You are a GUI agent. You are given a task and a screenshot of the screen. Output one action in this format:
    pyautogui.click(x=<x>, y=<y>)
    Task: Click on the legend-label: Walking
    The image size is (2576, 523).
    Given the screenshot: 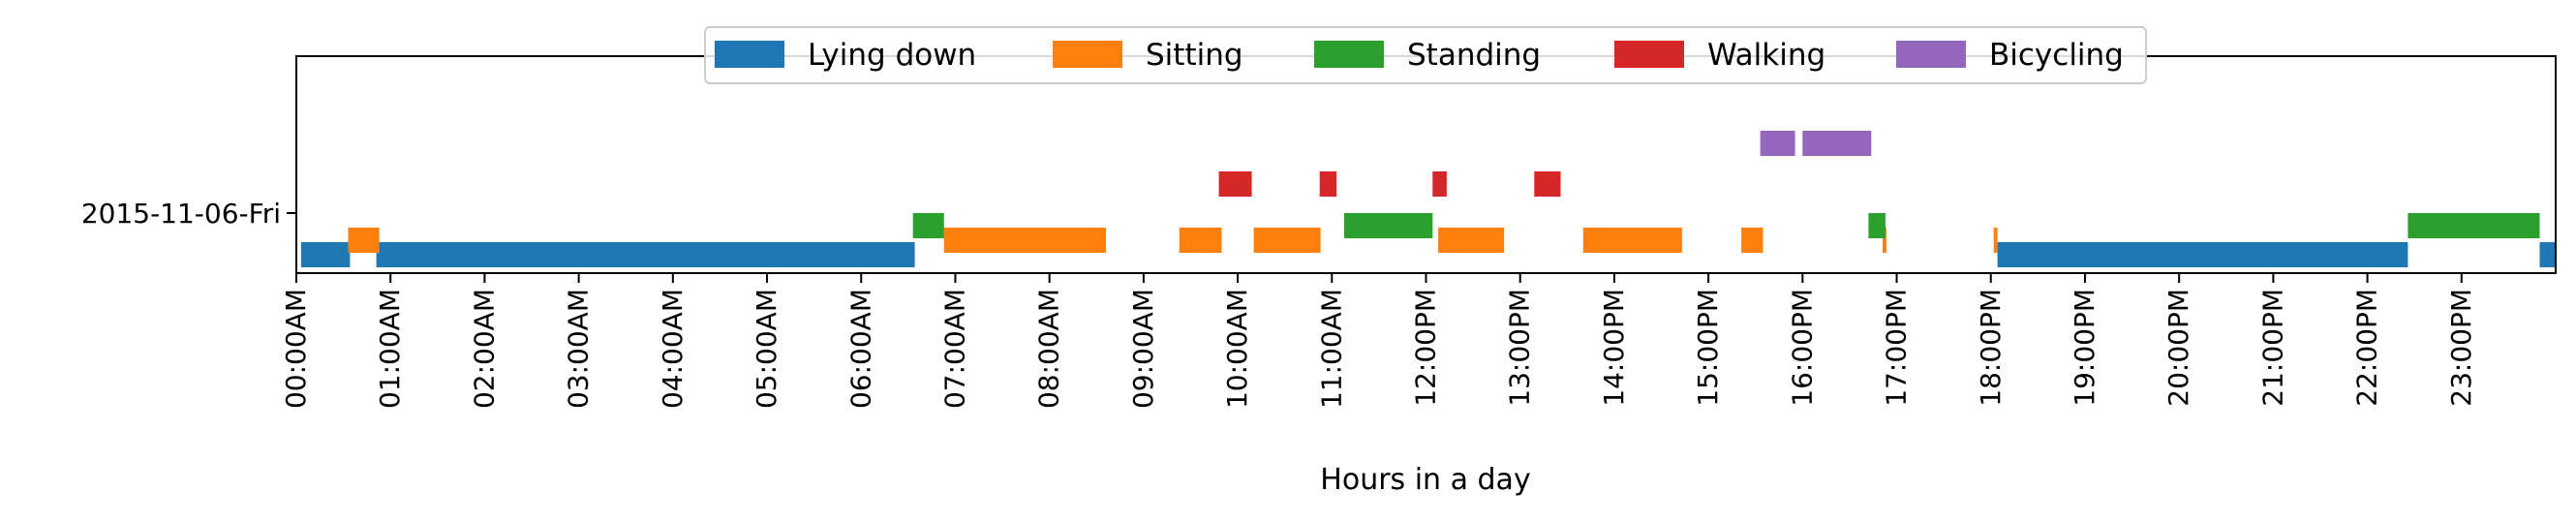 What is the action you would take?
    pyautogui.click(x=1766, y=55)
    